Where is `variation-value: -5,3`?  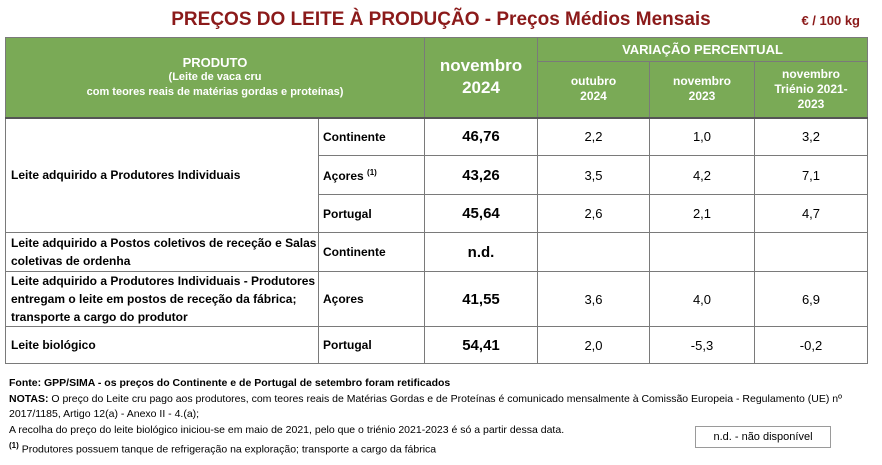
variation-value: -5,3 is located at coordinates (702, 345).